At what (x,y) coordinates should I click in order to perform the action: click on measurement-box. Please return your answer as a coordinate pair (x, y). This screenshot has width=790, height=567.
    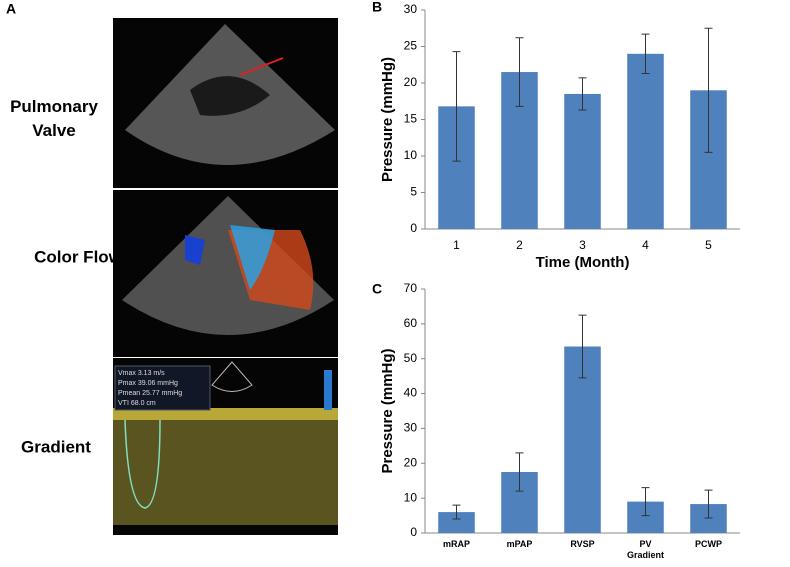
    Looking at the image, I should click on (162, 388).